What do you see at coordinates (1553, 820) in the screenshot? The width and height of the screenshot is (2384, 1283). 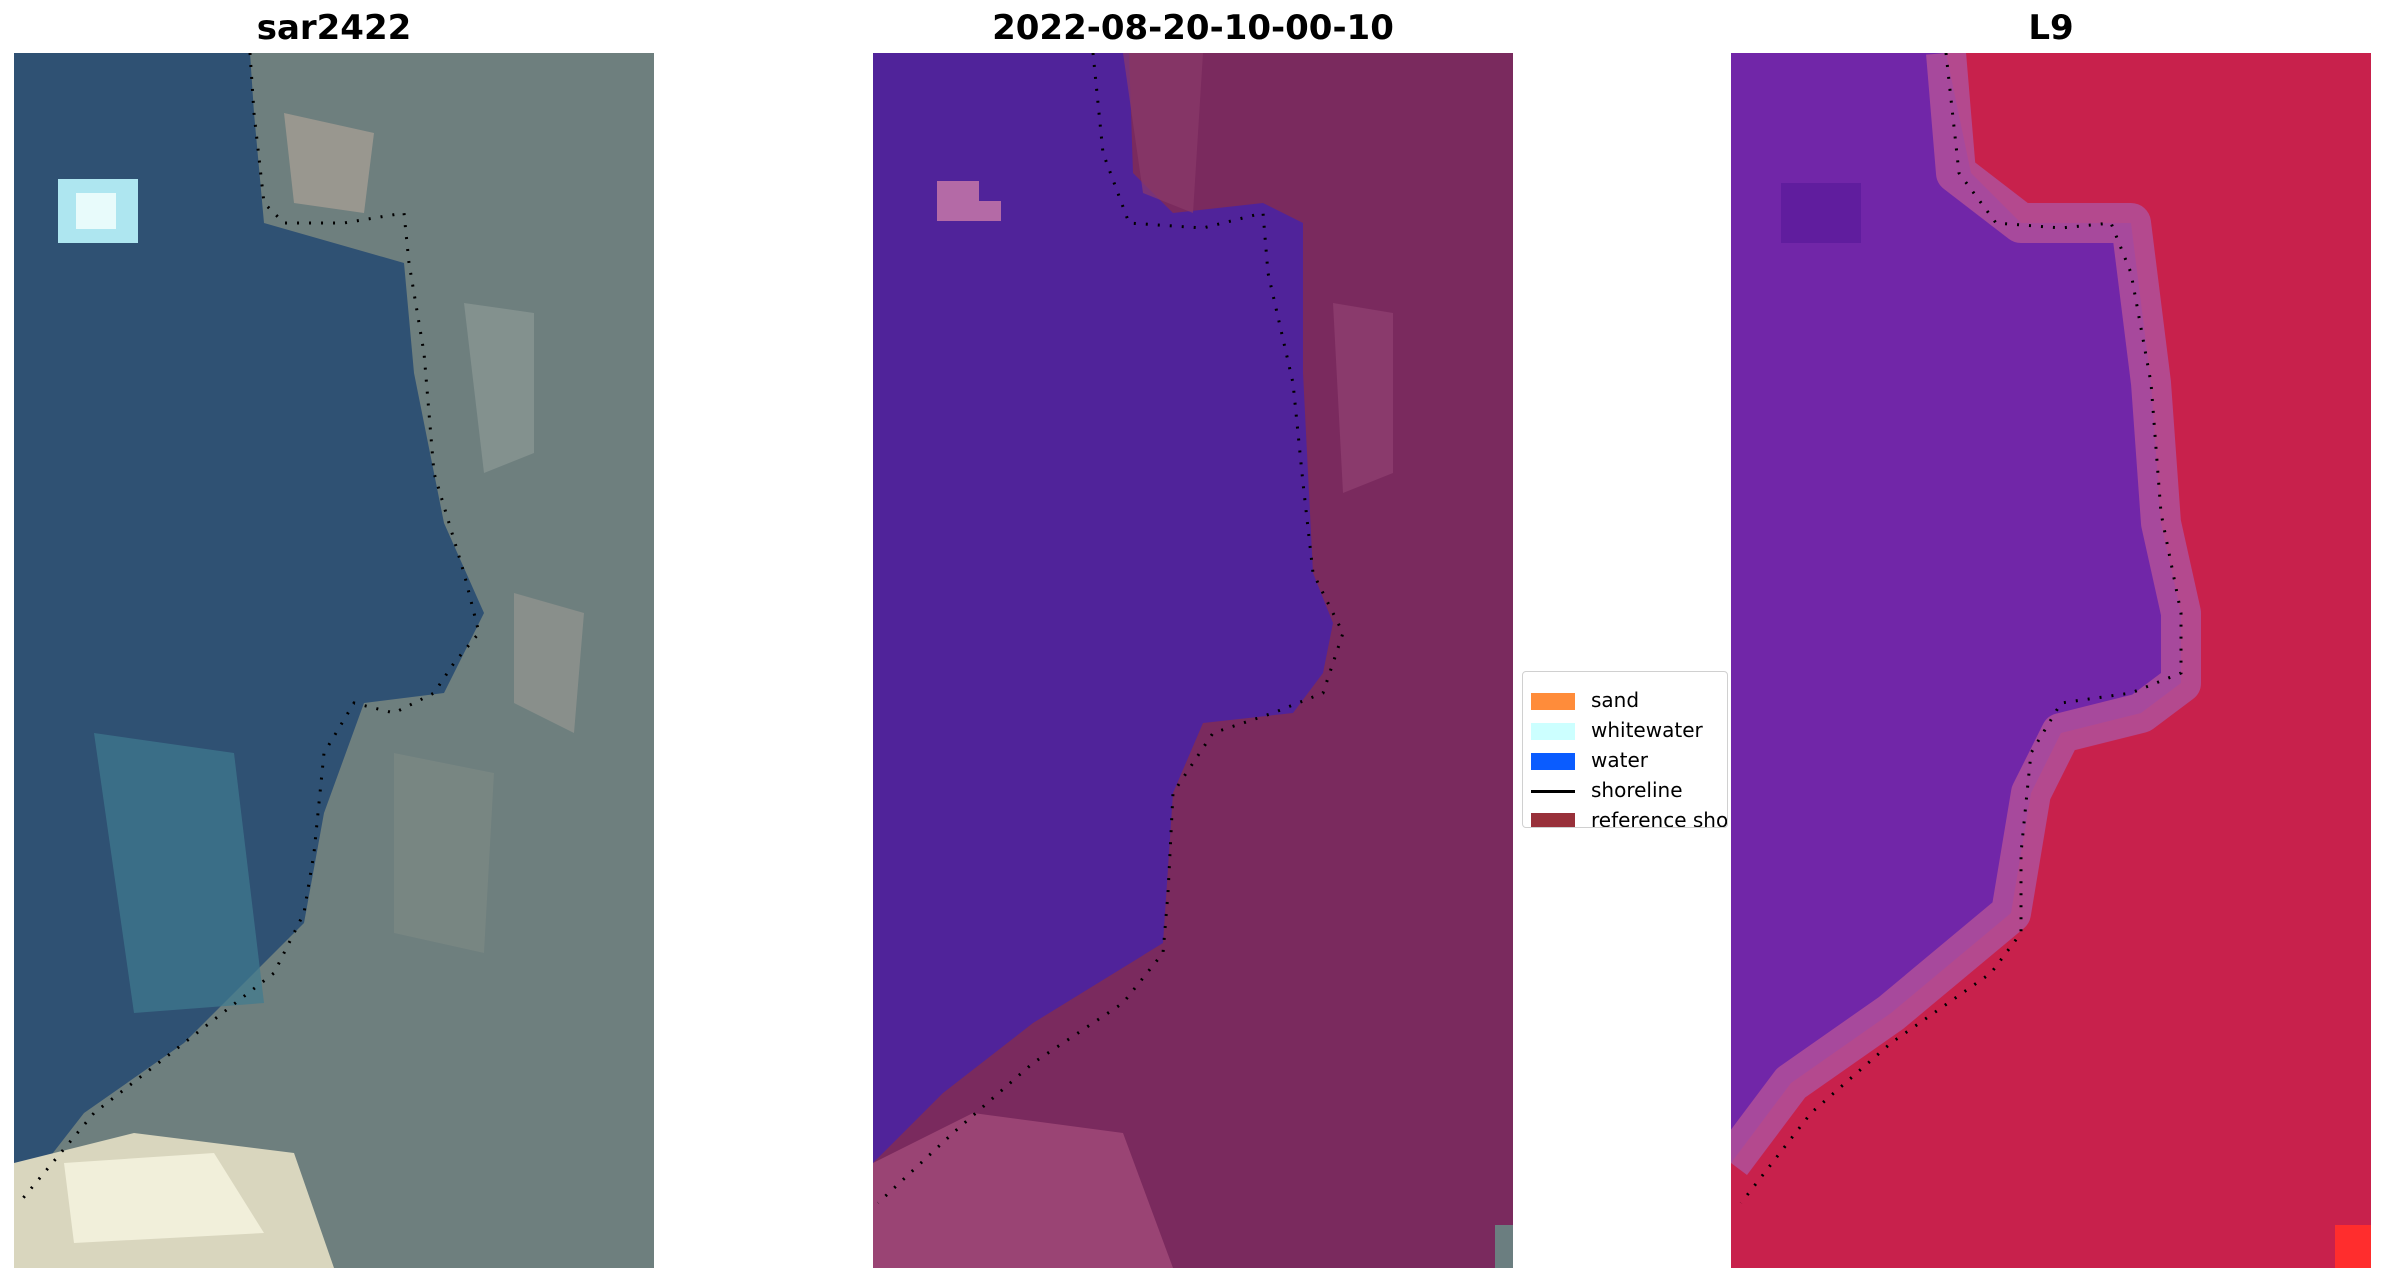 I see `reference-shoreline-swatch` at bounding box center [1553, 820].